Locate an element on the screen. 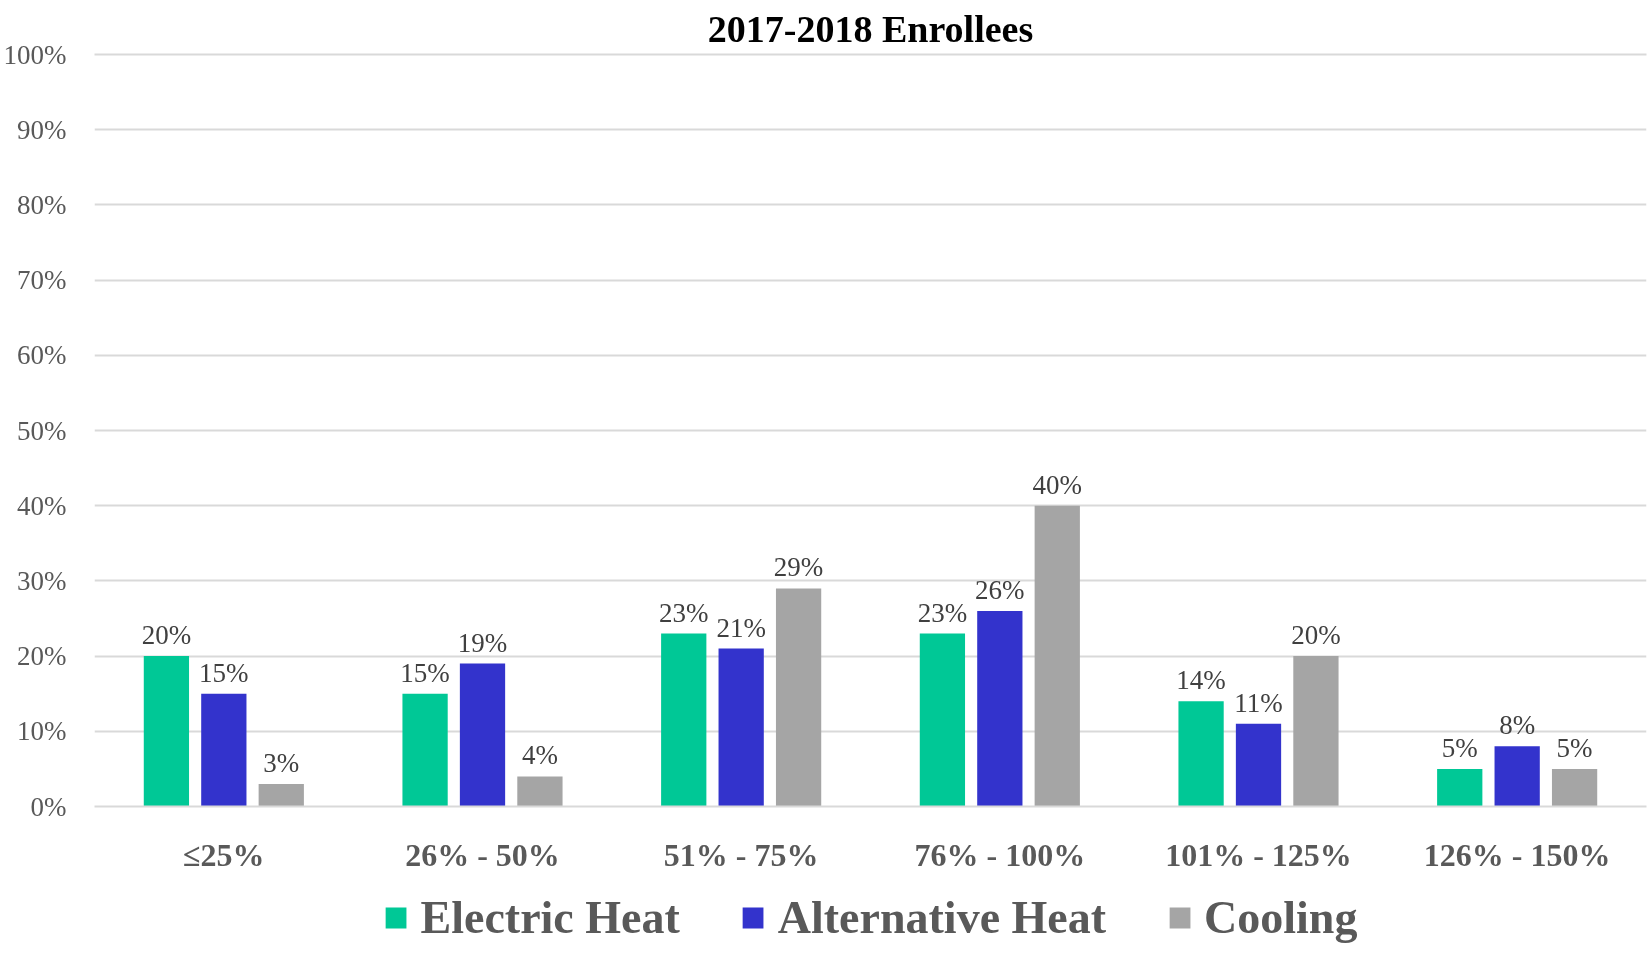 The height and width of the screenshot is (959, 1648). y-tick-label: 80% is located at coordinates (42, 204).